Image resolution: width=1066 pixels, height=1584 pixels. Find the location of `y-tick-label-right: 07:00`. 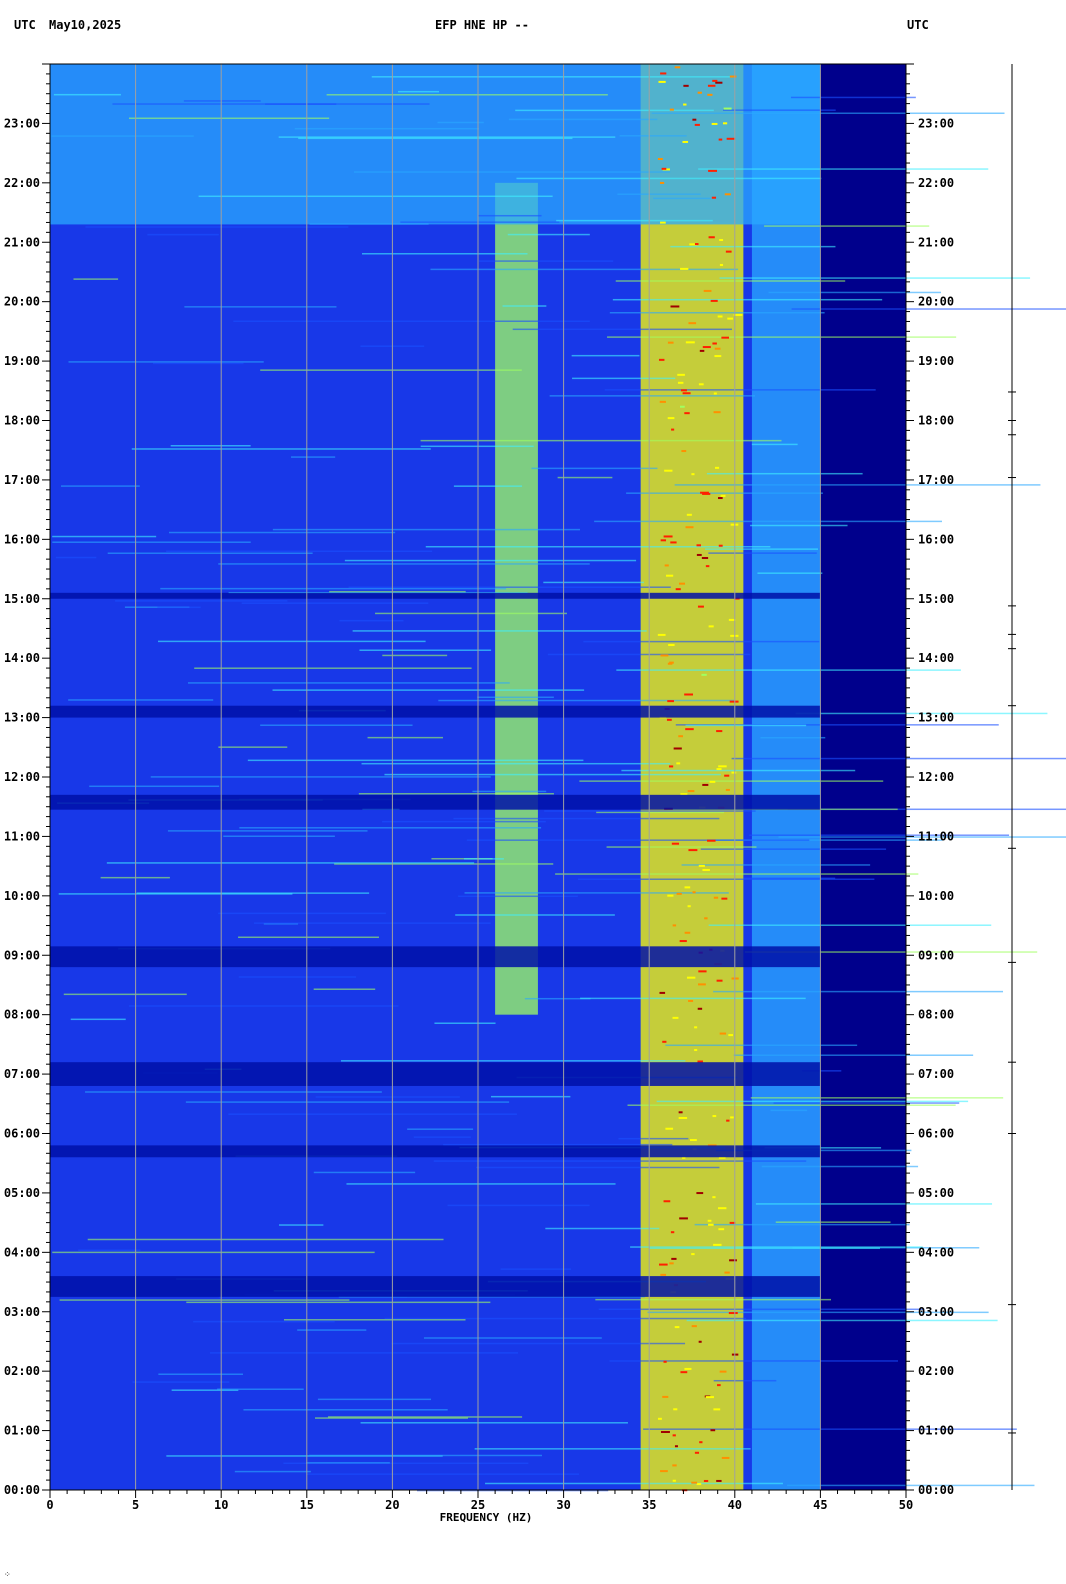

y-tick-label-right: 07:00 is located at coordinates (936, 1074).